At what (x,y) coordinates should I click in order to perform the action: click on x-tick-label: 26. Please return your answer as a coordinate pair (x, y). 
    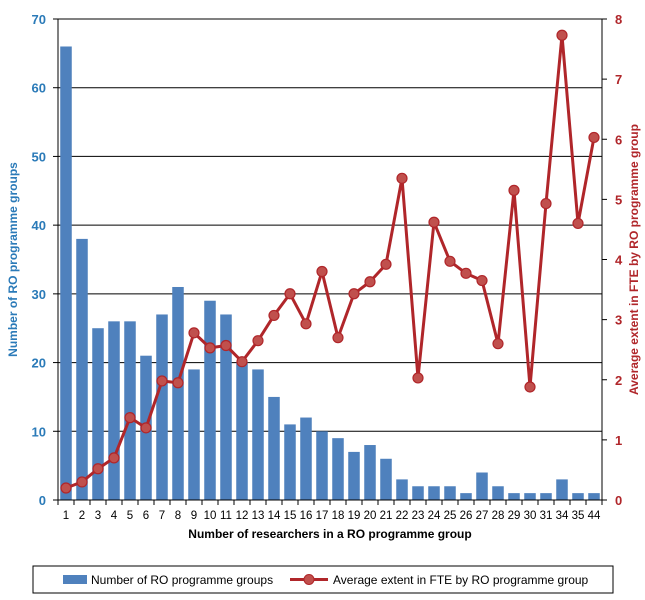
    Looking at the image, I should click on (466, 516).